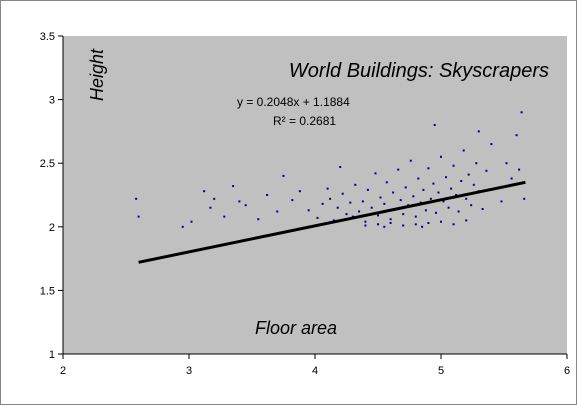 Image resolution: width=577 pixels, height=405 pixels. What do you see at coordinates (304, 121) in the screenshot?
I see `trendline-r-squared: R² = 0.2681` at bounding box center [304, 121].